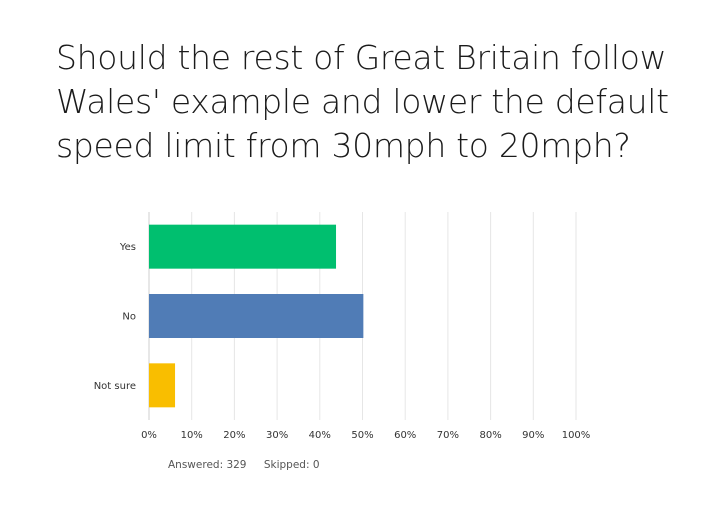 This screenshot has height=510, width=720. Describe the element at coordinates (129, 317) in the screenshot. I see `category-label: No` at that location.